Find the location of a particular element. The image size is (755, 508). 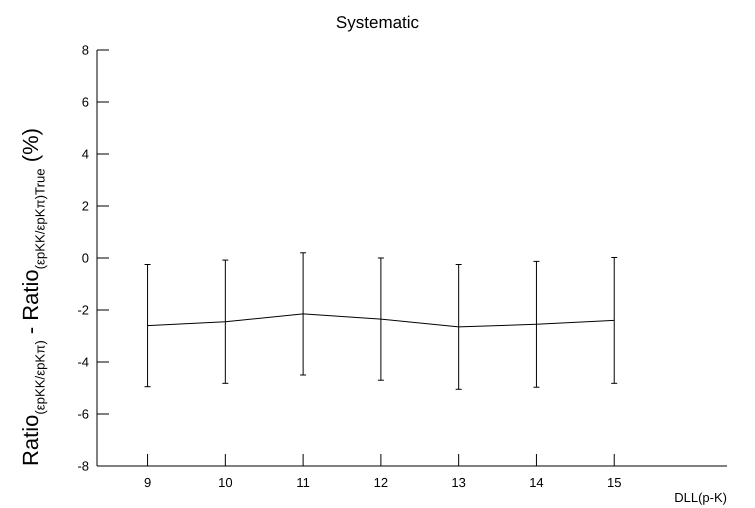

x-tick-label: 10 is located at coordinates (225, 482).